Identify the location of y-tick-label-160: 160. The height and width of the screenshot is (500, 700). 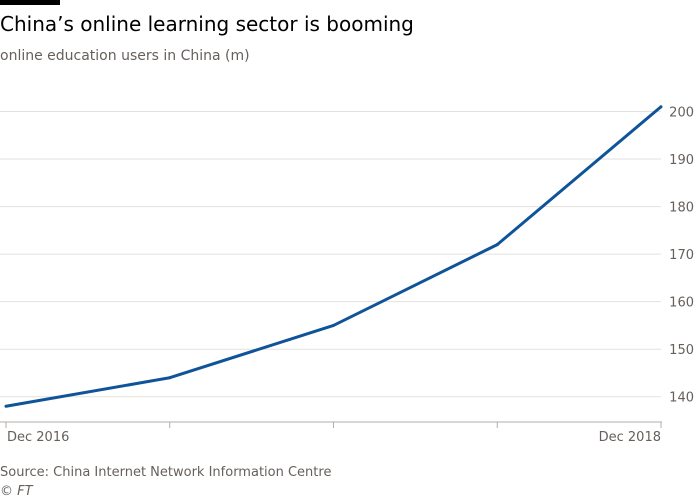
(681, 303).